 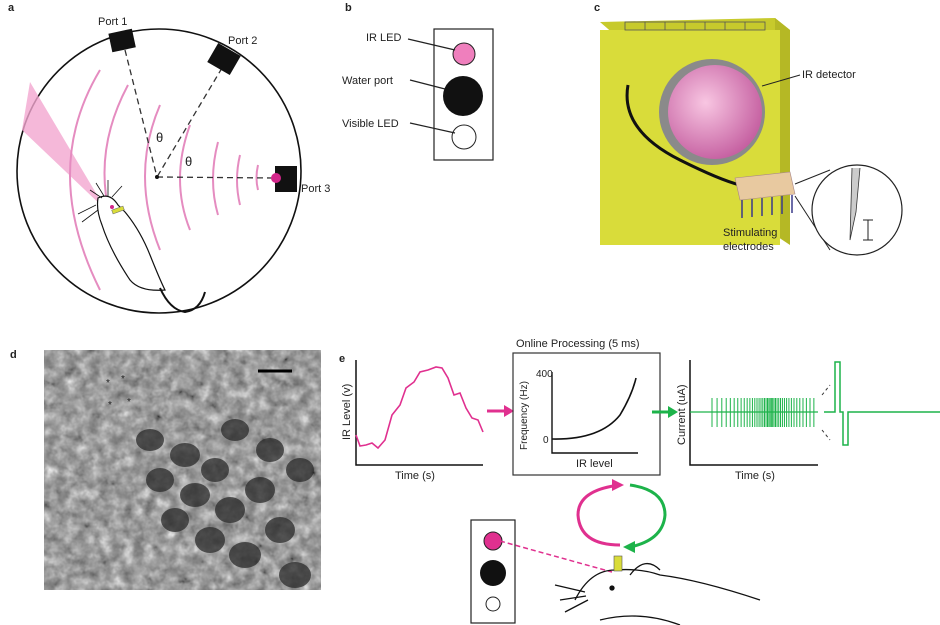 I want to click on arena-circle, so click(x=159, y=171).